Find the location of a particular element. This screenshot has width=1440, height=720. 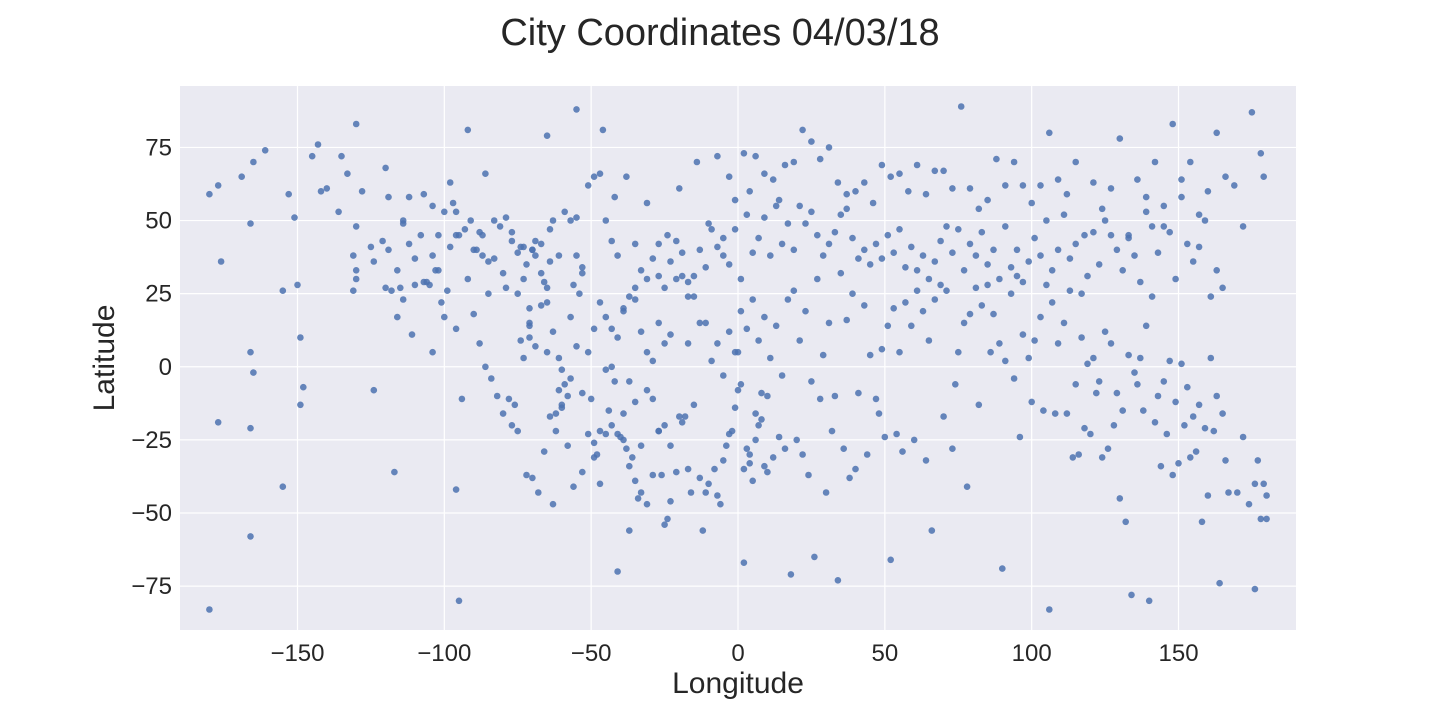

x-tick-label: 100 is located at coordinates (1032, 653).